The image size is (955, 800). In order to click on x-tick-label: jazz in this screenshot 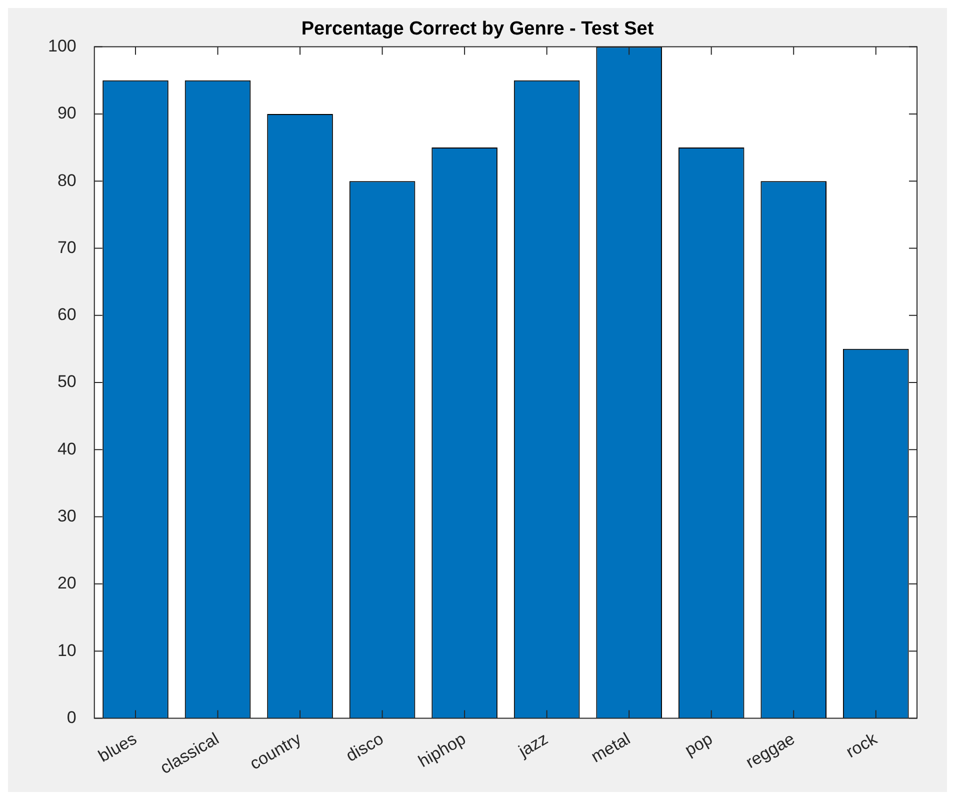, I will do `click(533, 745)`.